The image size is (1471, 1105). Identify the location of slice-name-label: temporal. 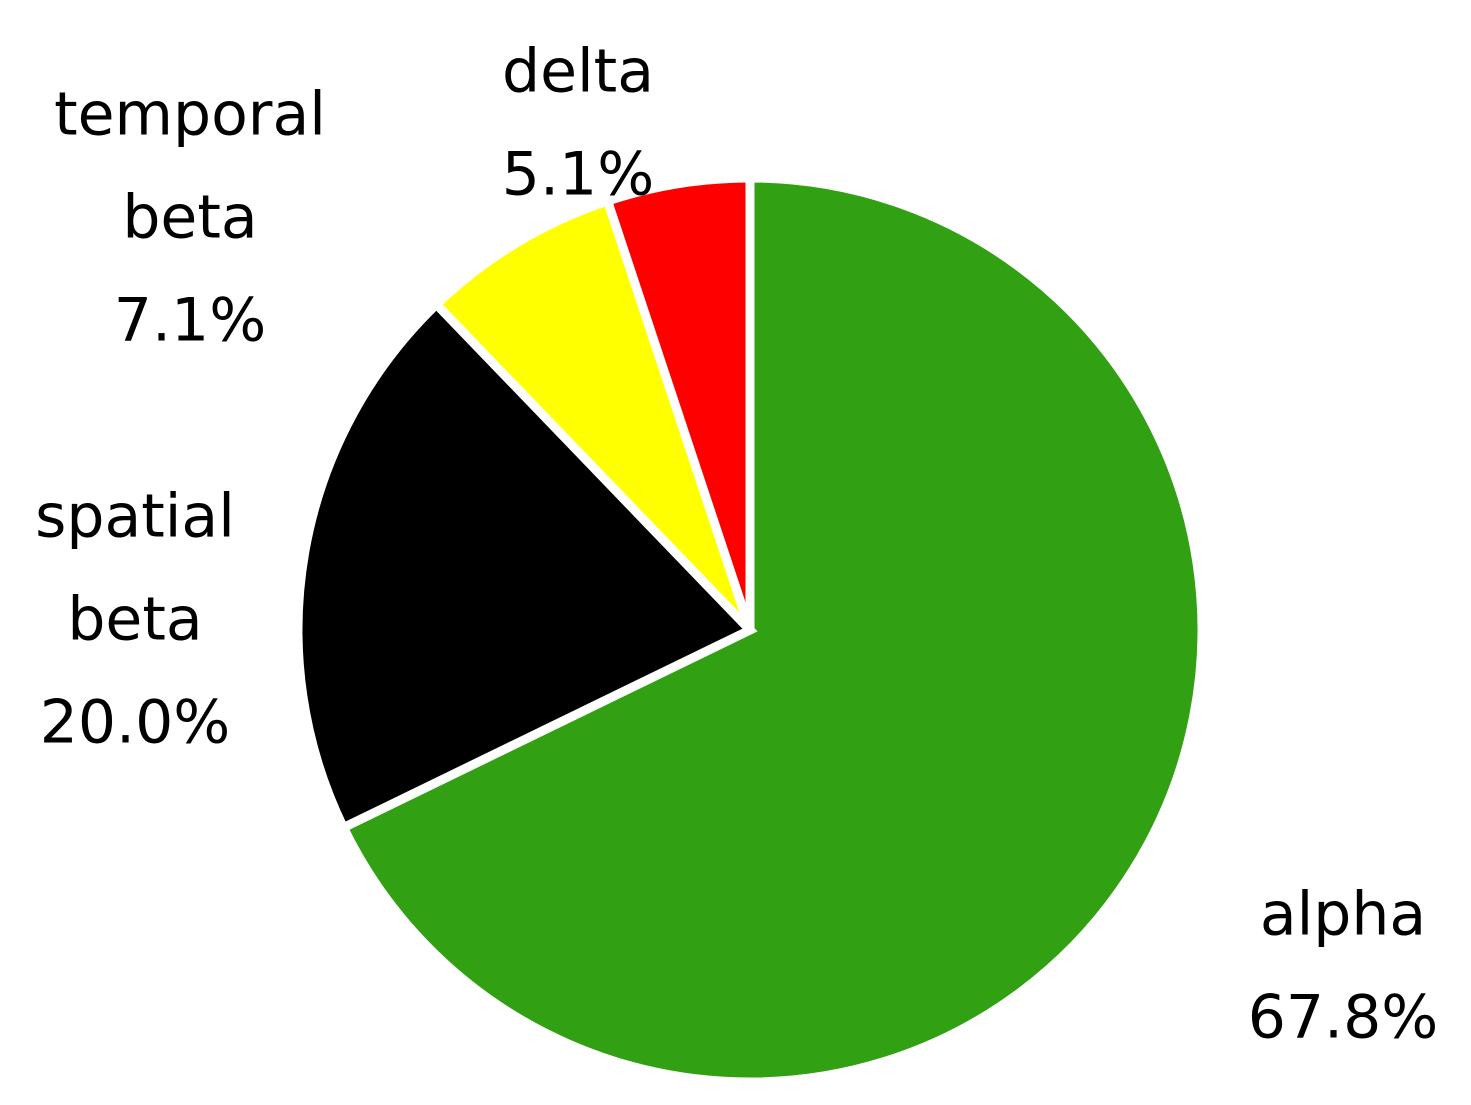
(190, 115).